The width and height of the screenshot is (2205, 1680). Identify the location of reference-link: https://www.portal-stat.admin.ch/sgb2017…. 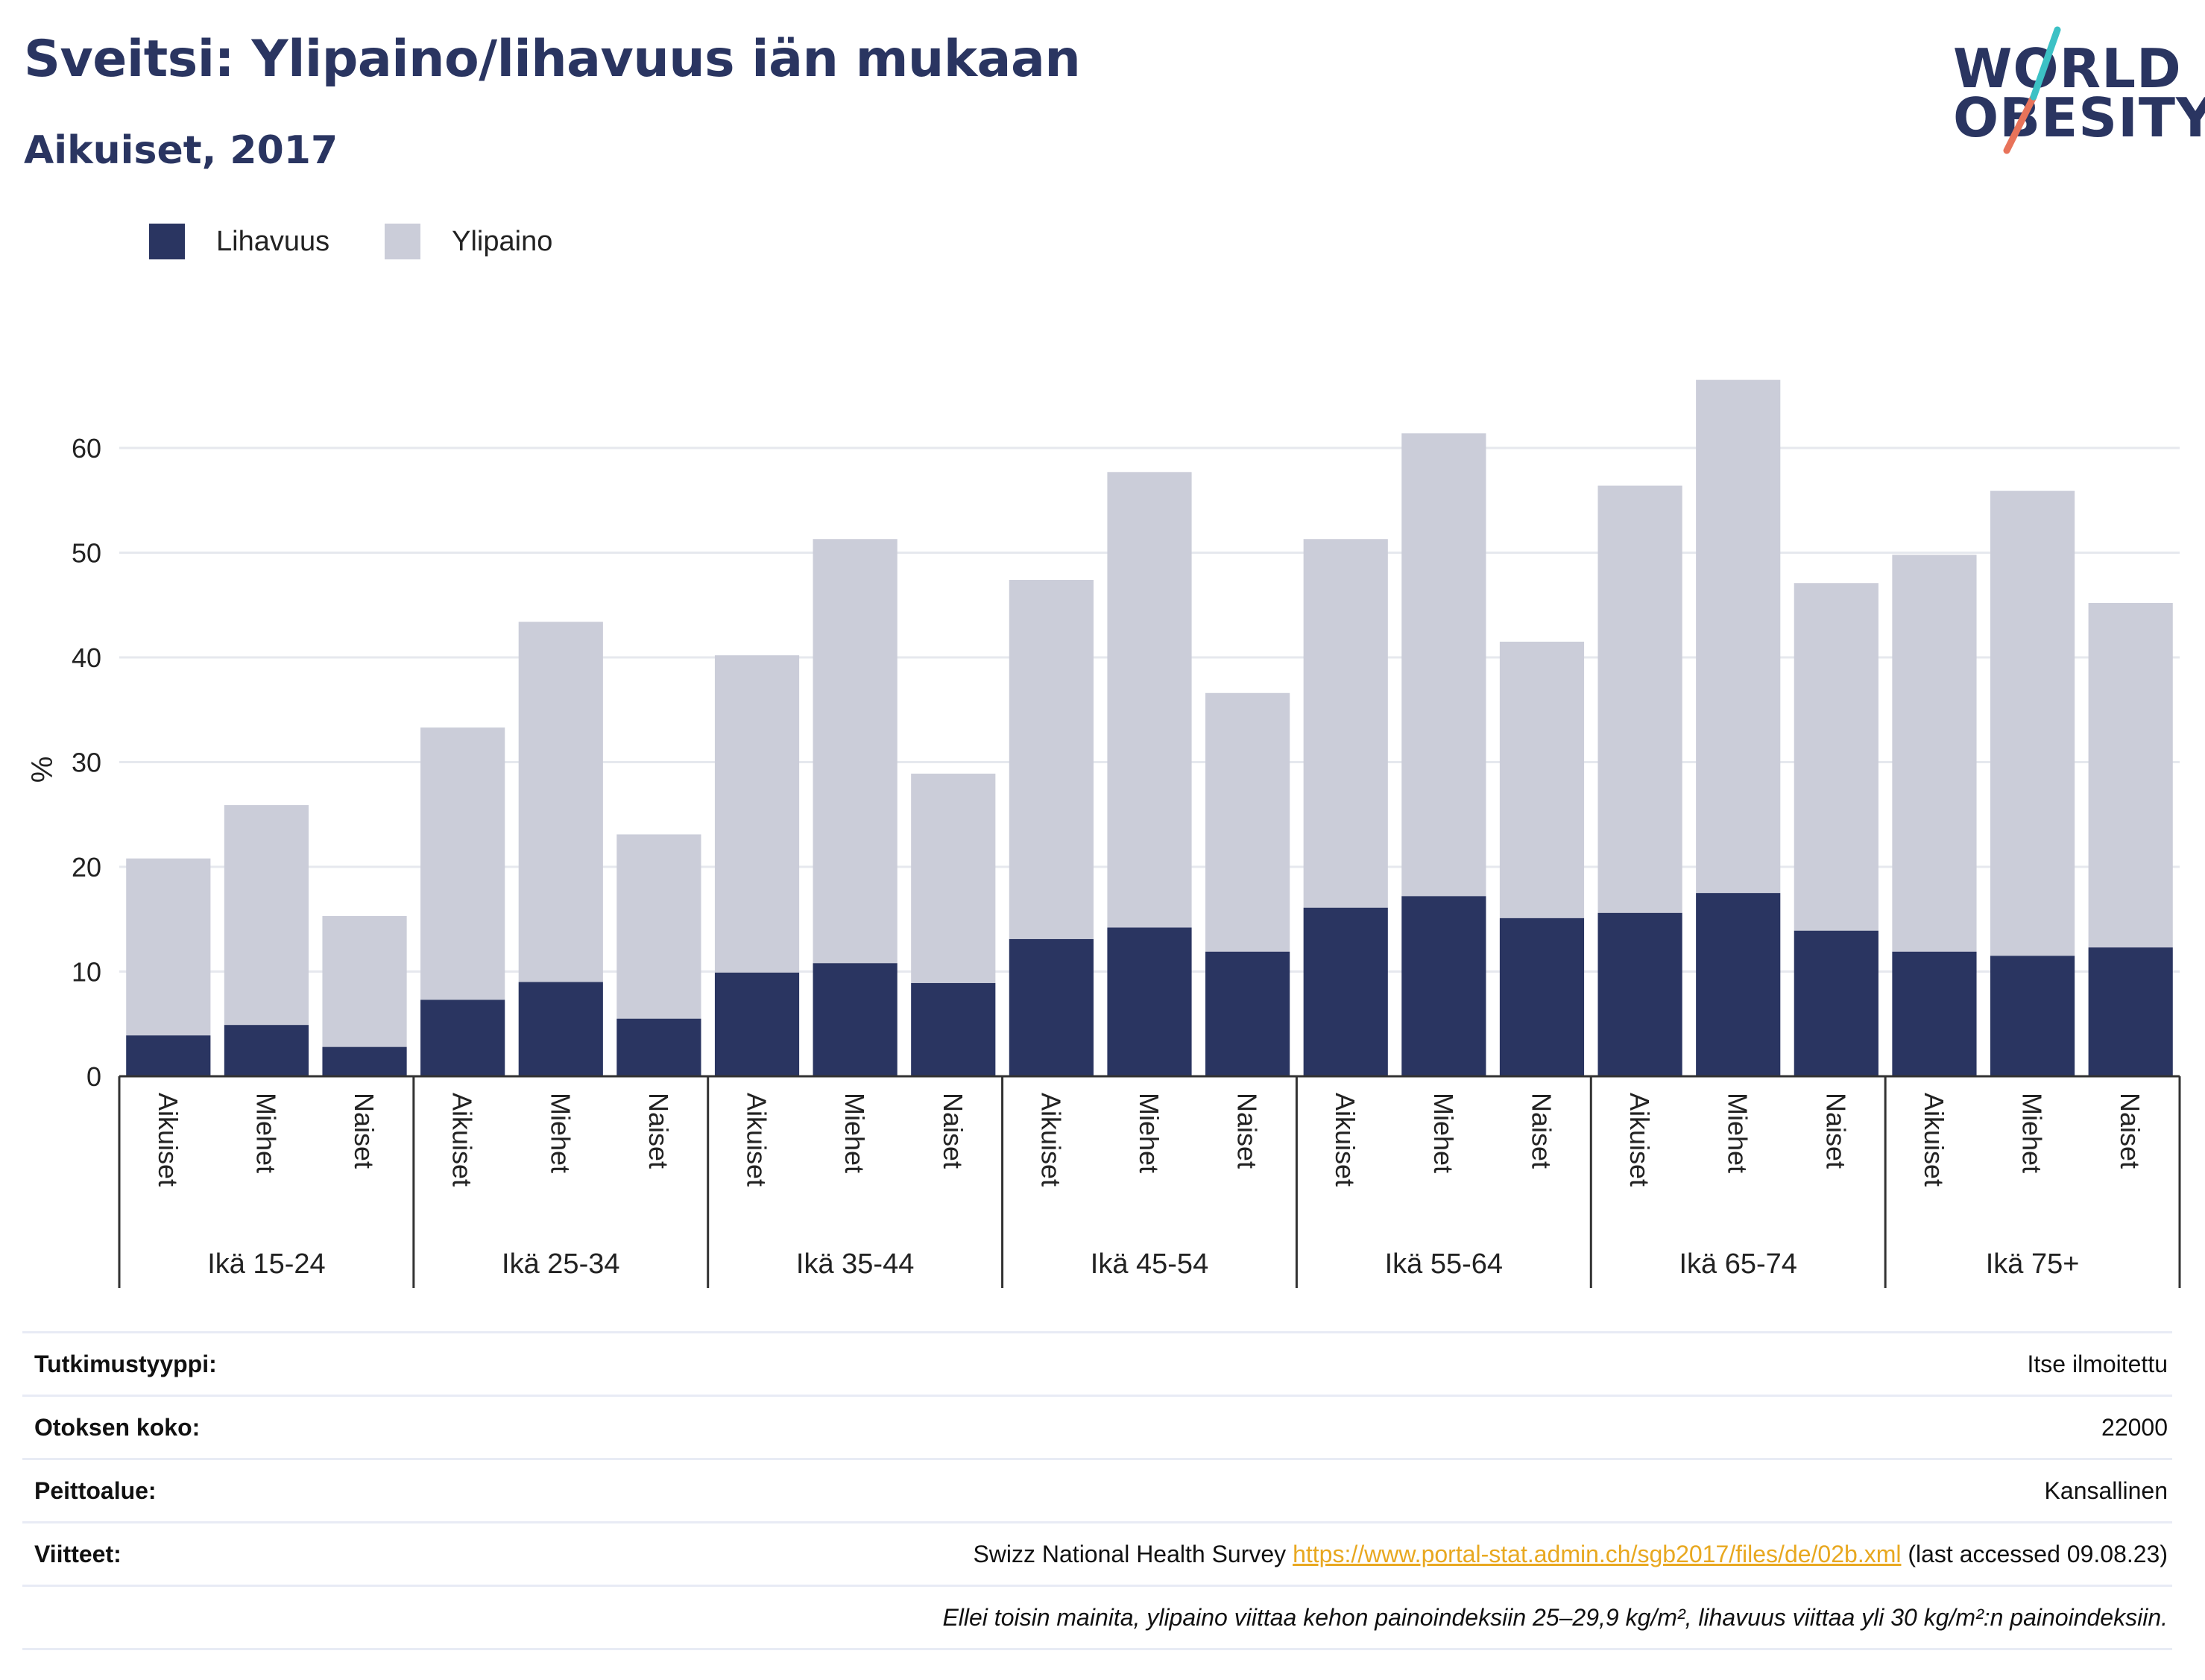
(1597, 1553).